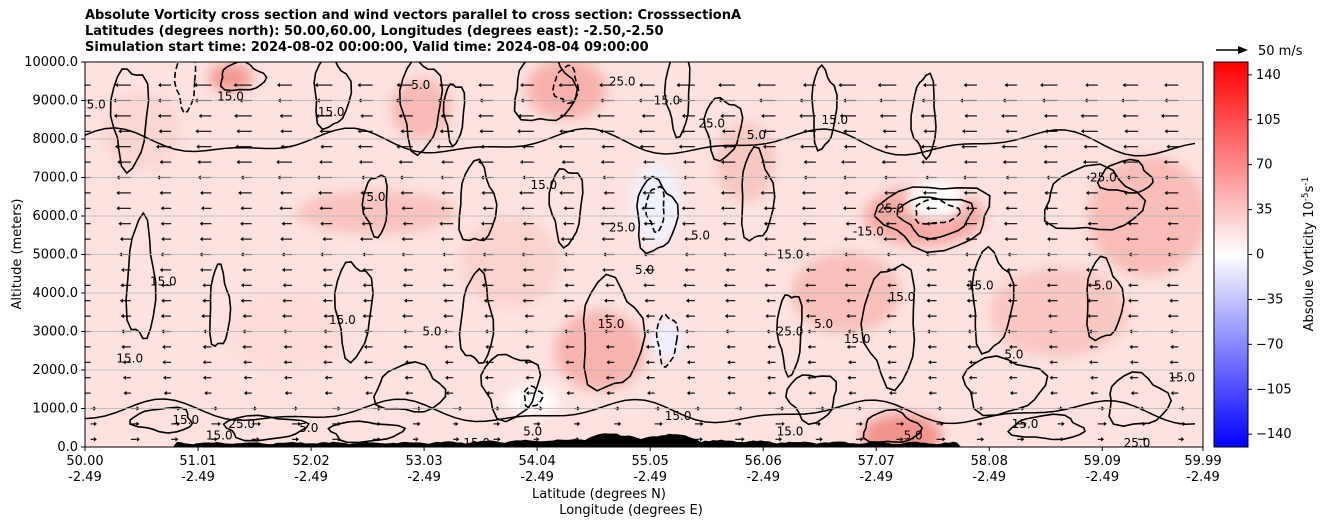  Describe the element at coordinates (566, 90) in the screenshot. I see `field-patch` at that location.